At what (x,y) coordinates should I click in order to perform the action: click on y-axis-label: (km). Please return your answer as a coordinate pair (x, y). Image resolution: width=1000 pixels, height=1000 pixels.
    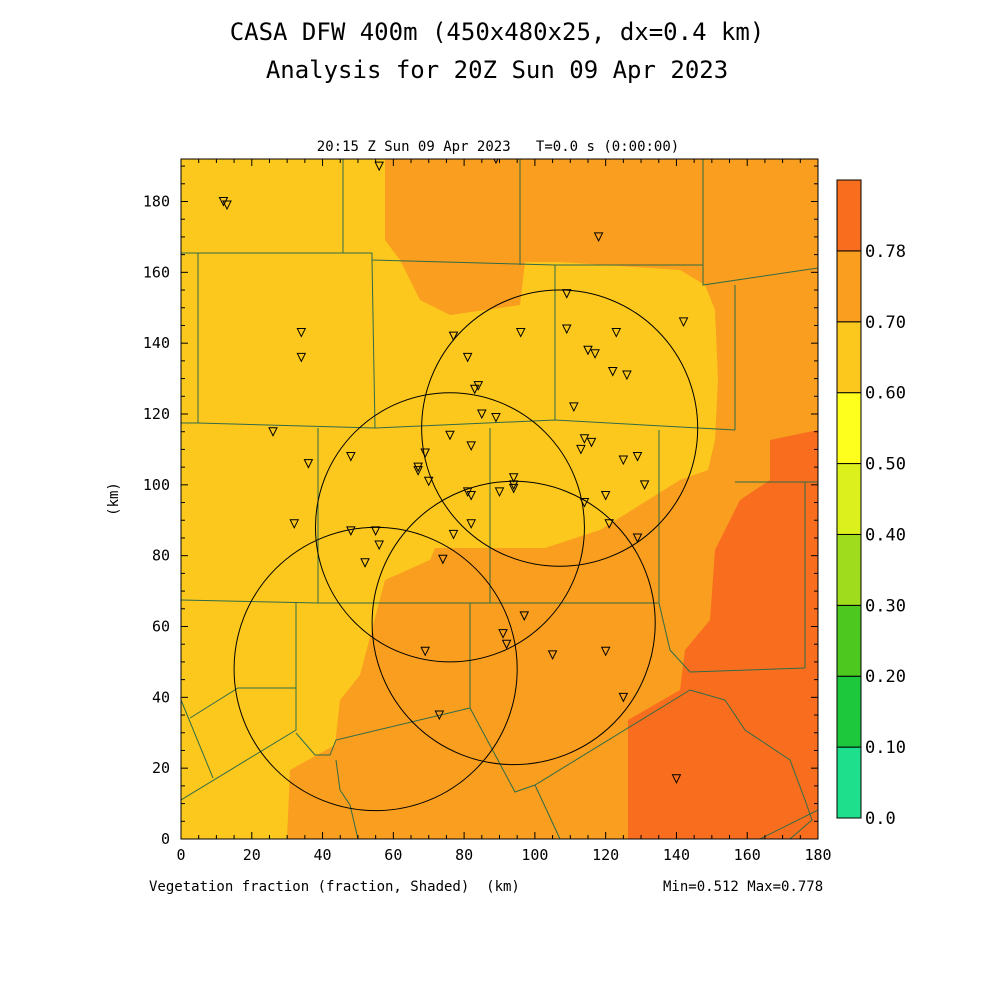
    Looking at the image, I should click on (114, 499).